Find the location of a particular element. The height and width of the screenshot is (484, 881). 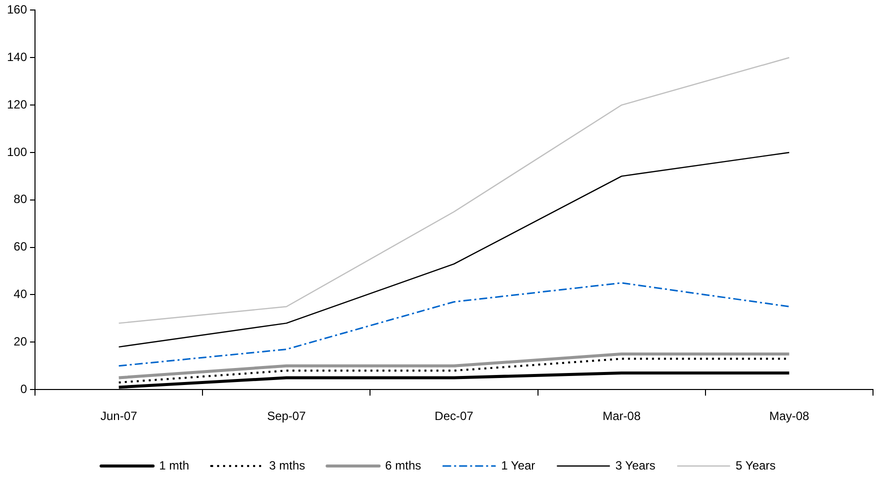

x-tick-label: Jun-07 is located at coordinates (119, 416).